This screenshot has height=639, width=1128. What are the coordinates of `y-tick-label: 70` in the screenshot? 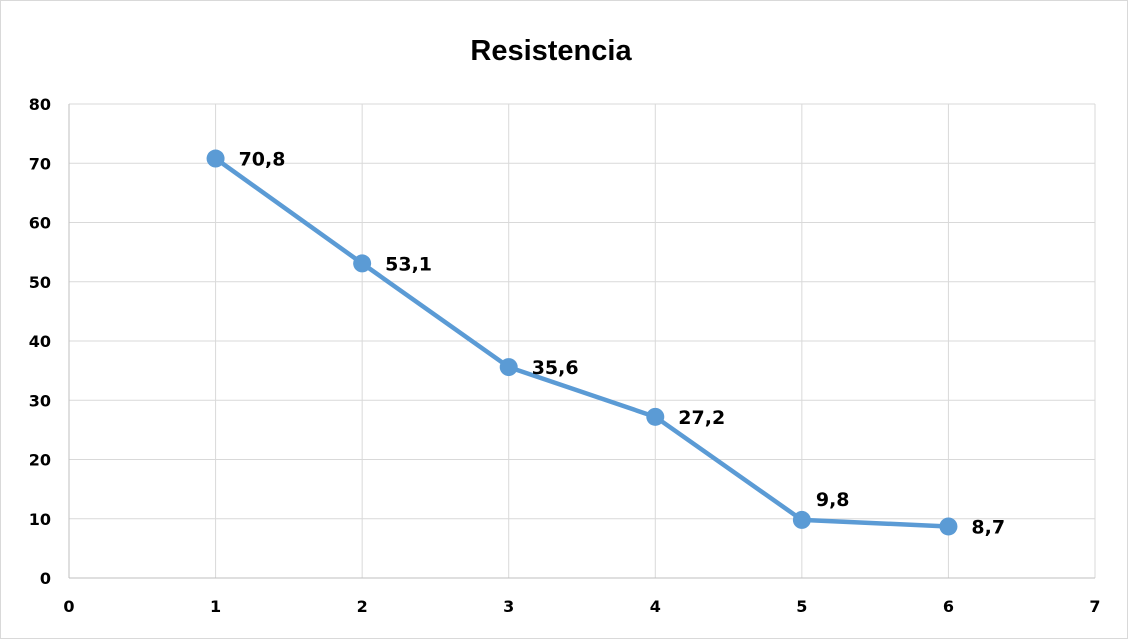 It's located at (40, 163).